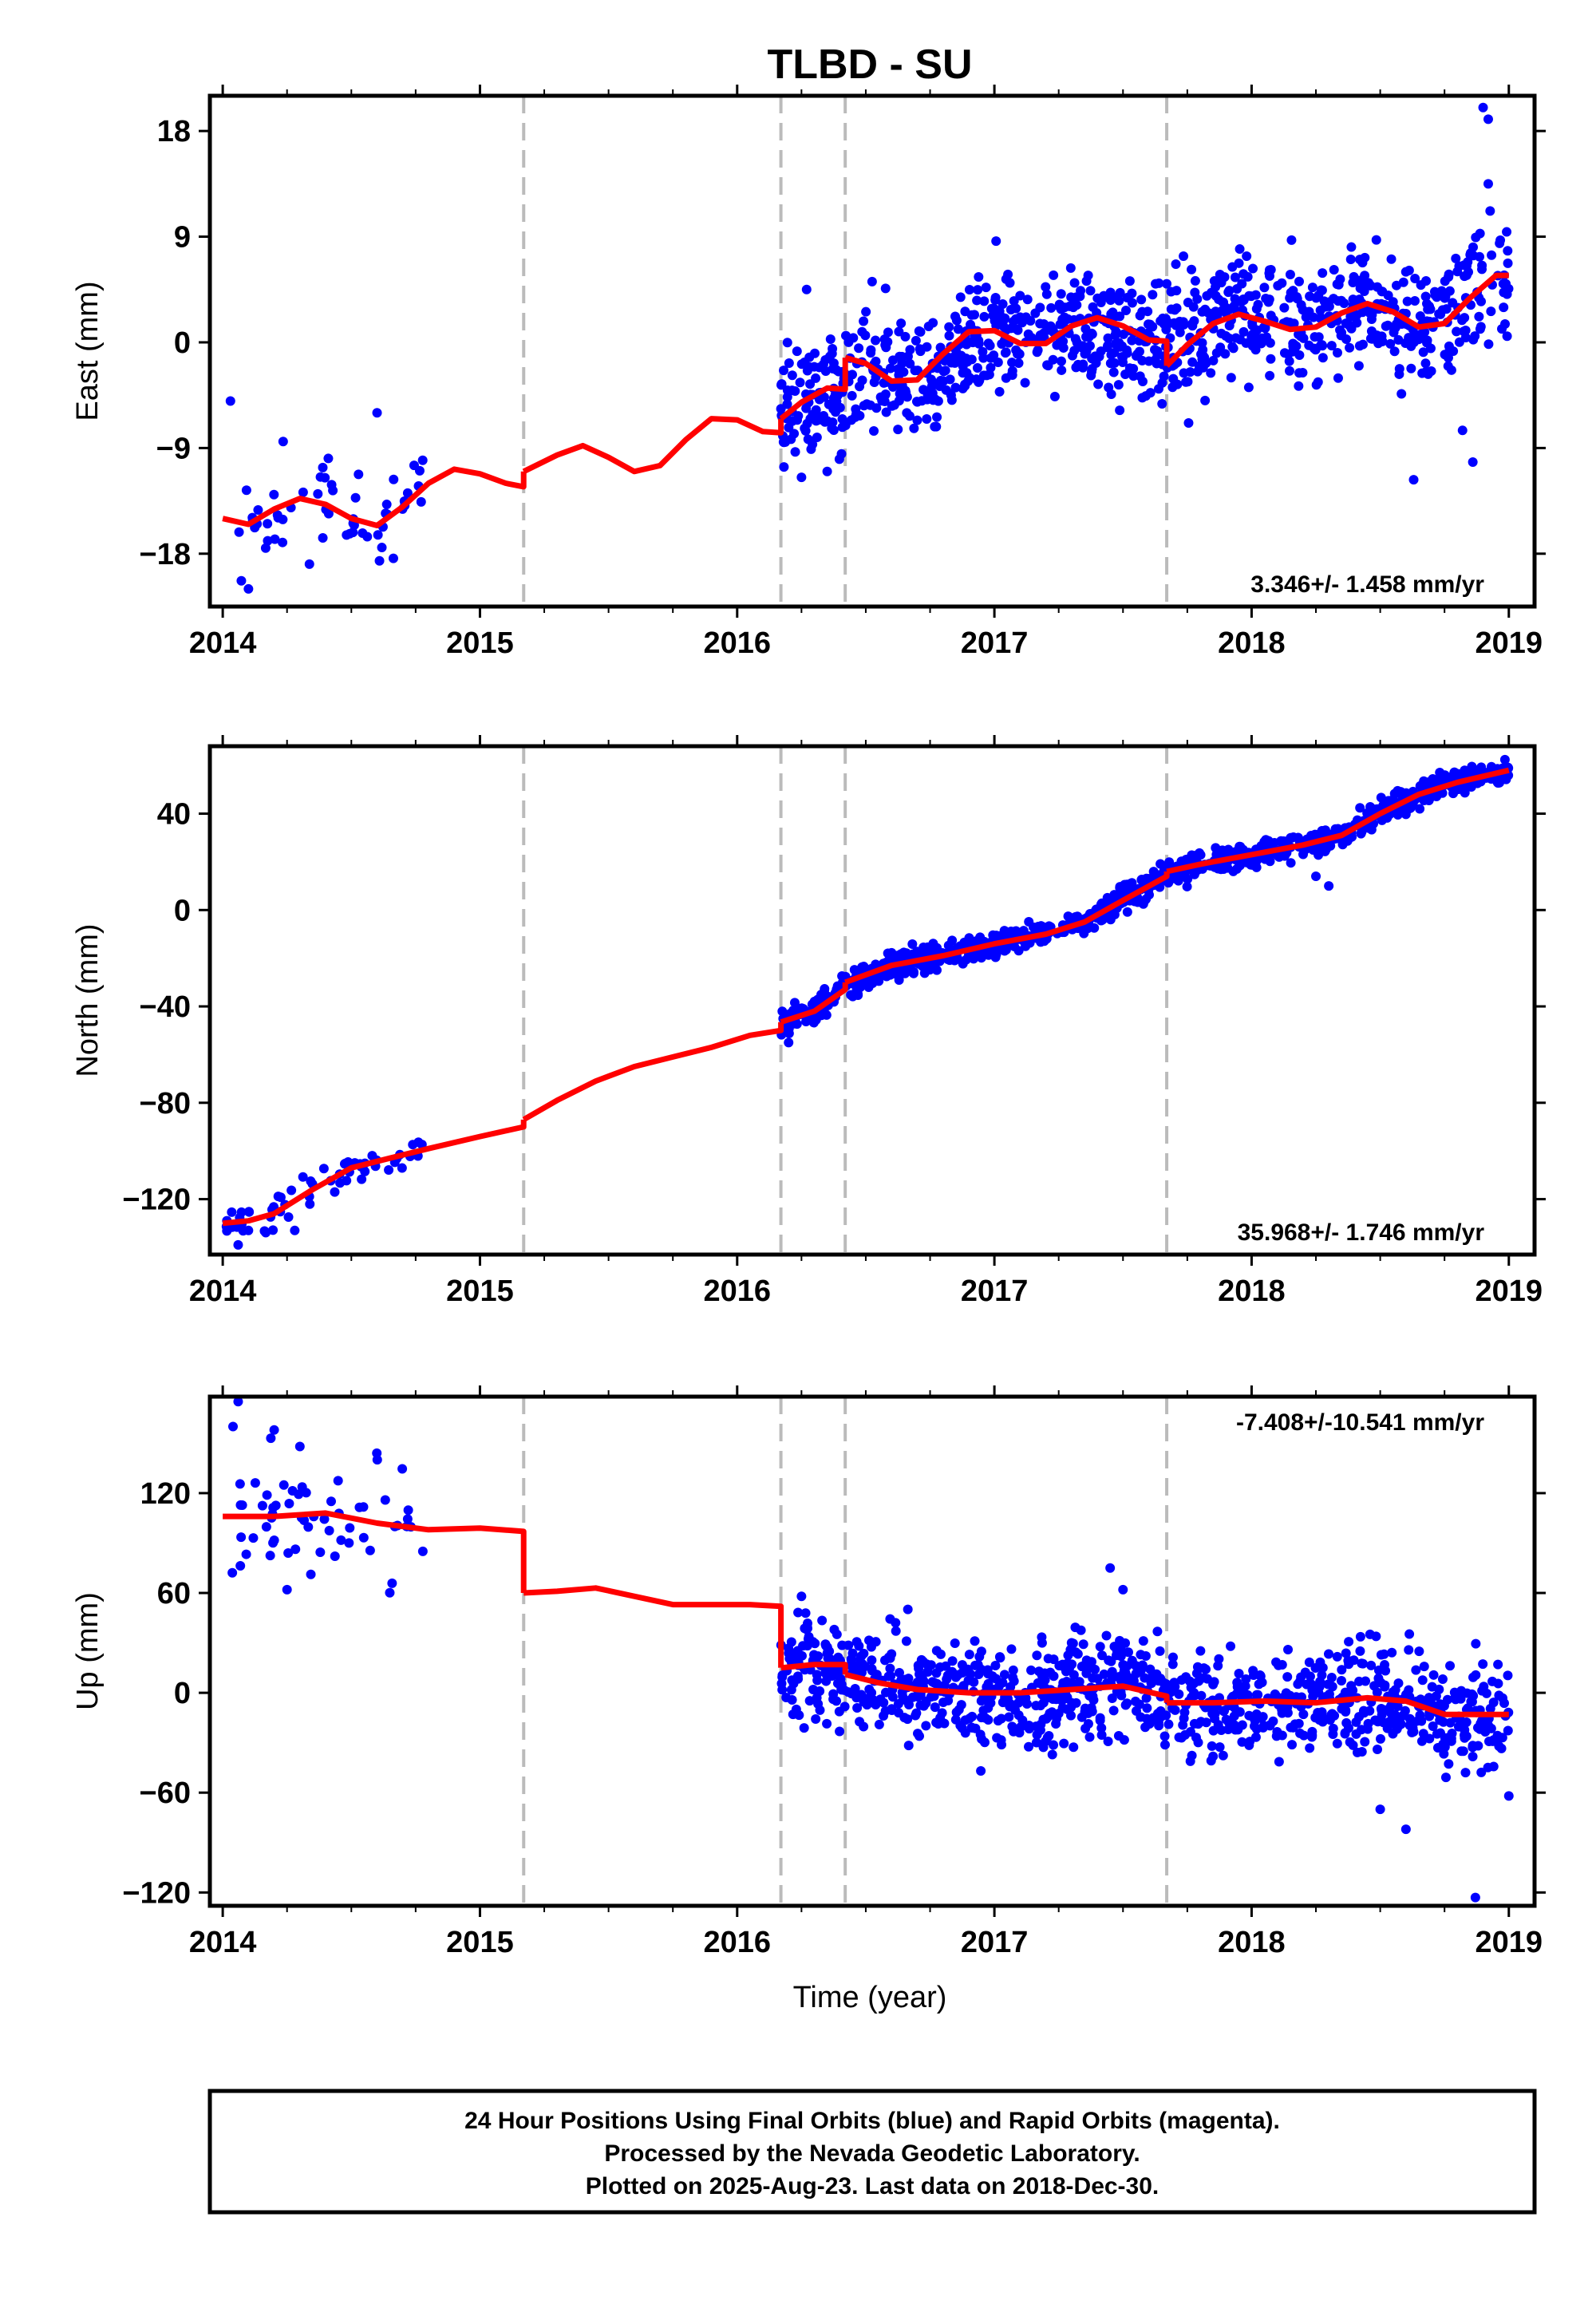  What do you see at coordinates (88, 1651) in the screenshot?
I see `y-axis-label: Up (mm)` at bounding box center [88, 1651].